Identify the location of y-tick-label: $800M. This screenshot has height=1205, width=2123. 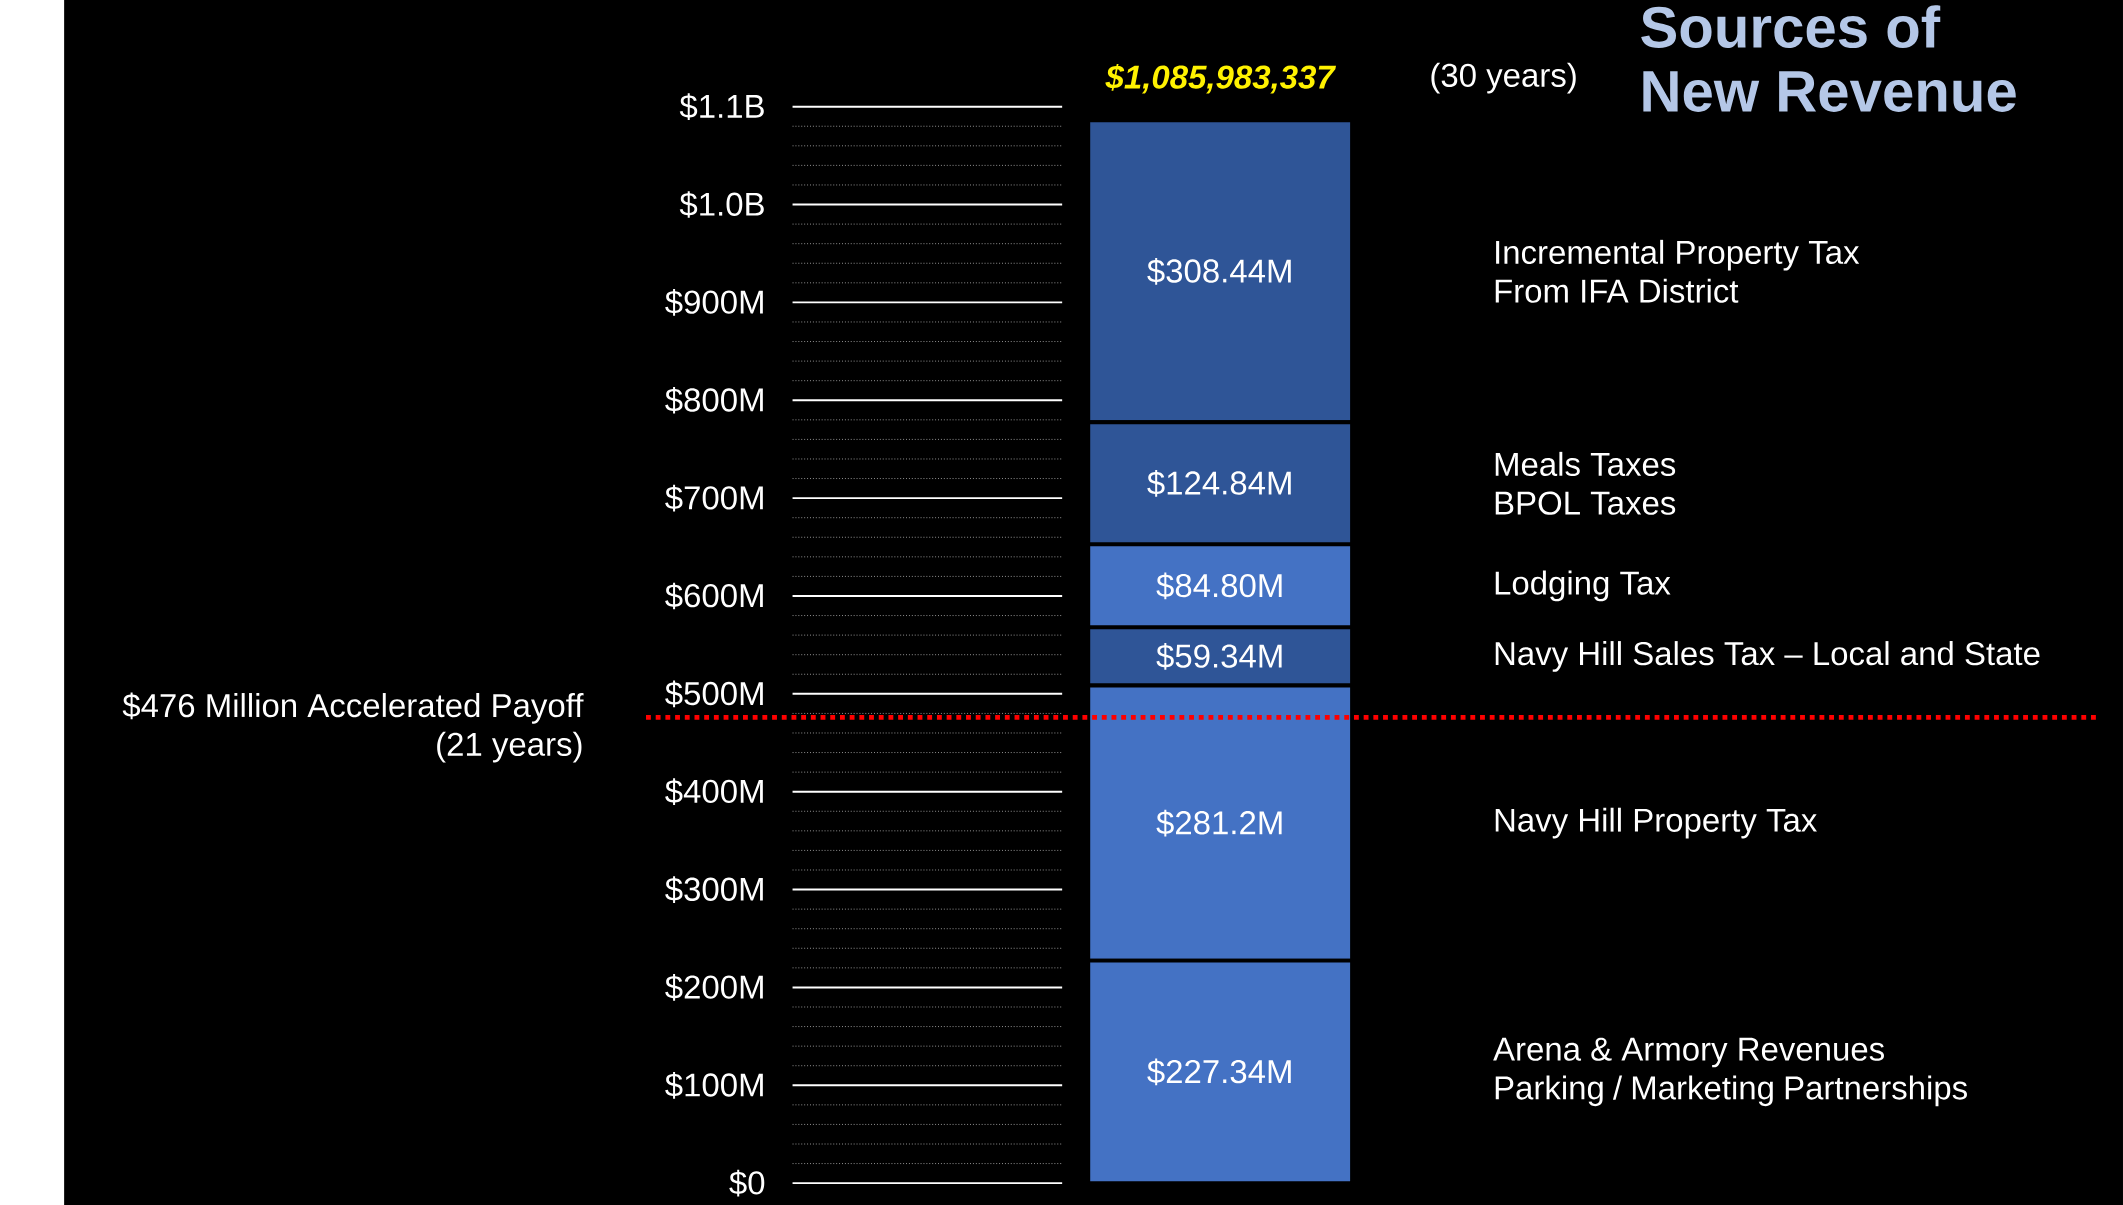
(714, 400).